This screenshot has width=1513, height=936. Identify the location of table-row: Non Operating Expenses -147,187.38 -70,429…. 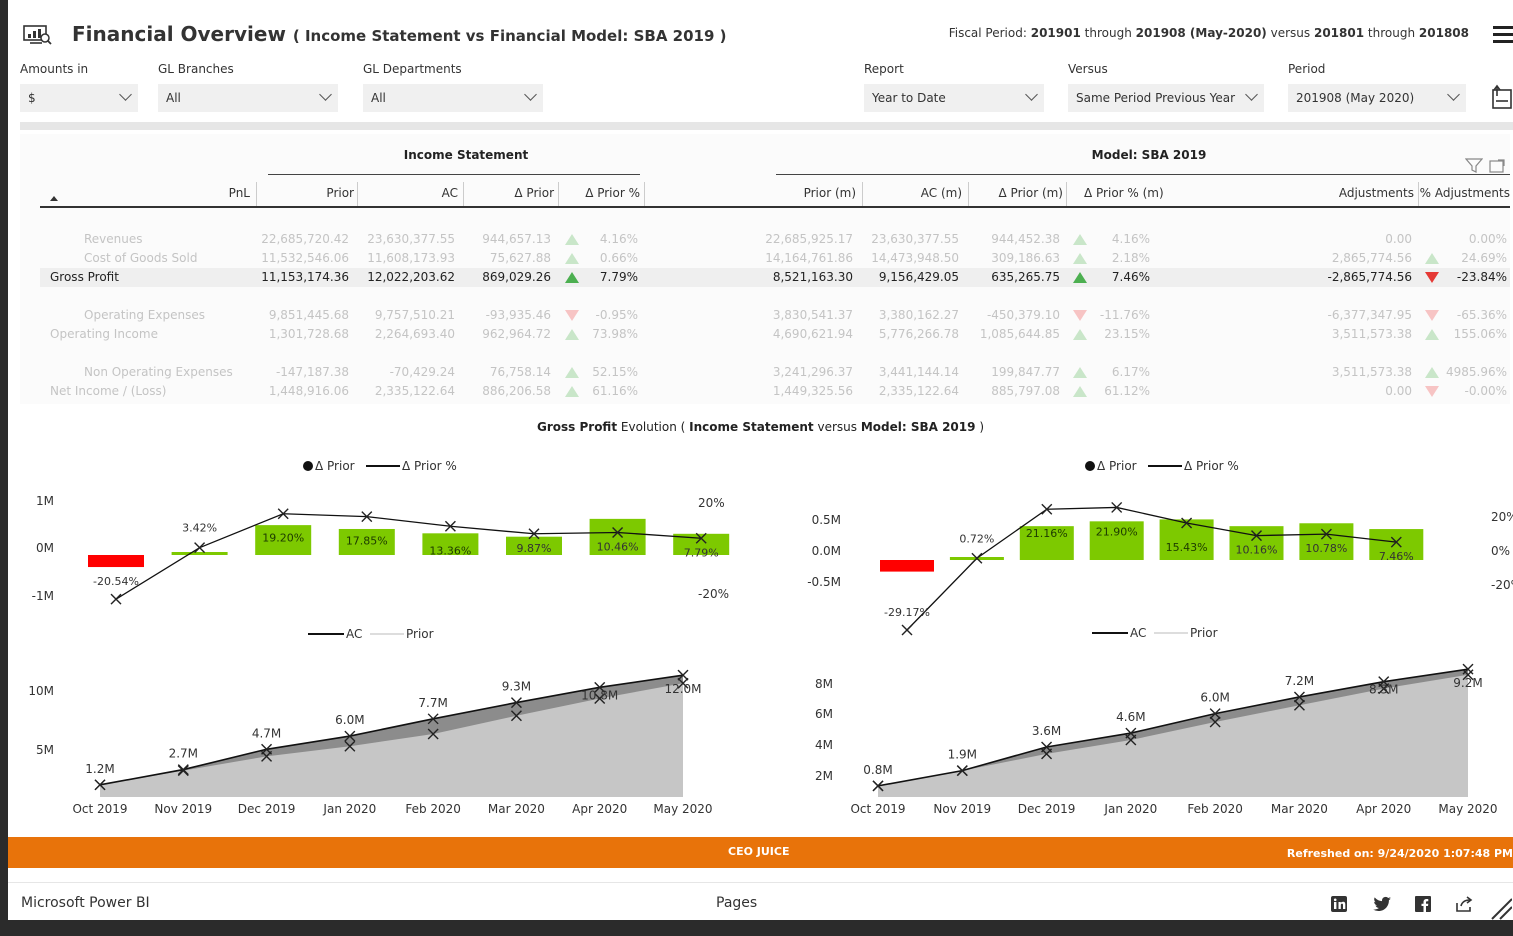
(775, 372).